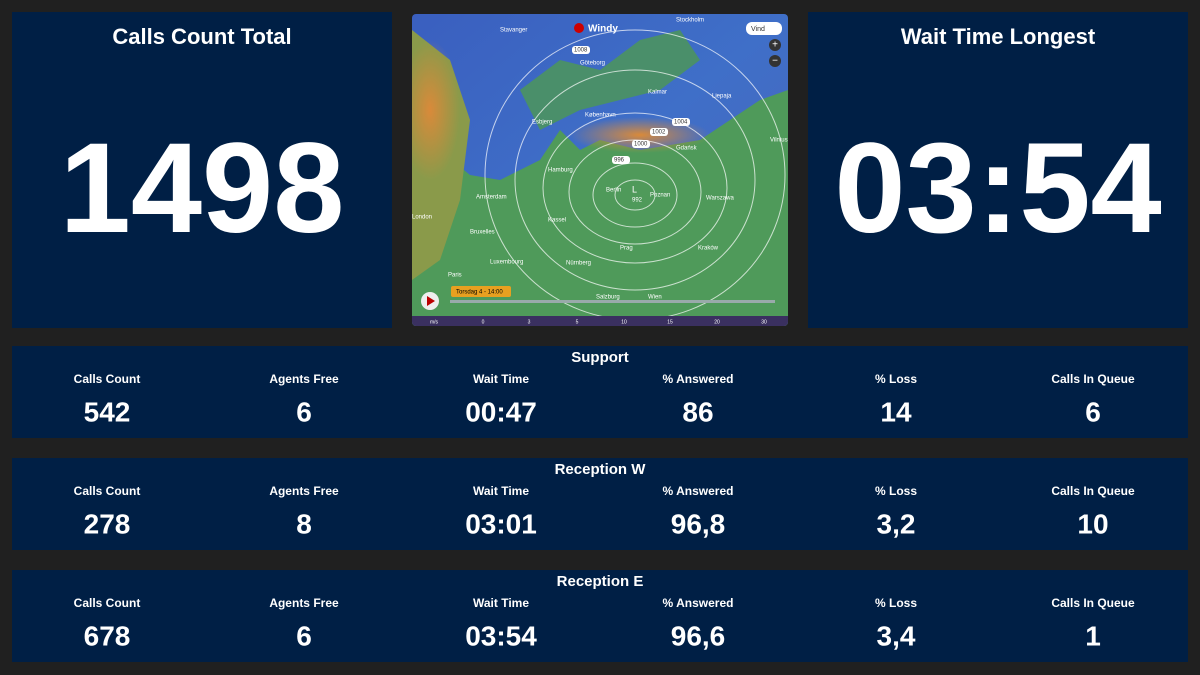 Image resolution: width=1200 pixels, height=675 pixels. What do you see at coordinates (670, 322) in the screenshot?
I see `scale-label: 15` at bounding box center [670, 322].